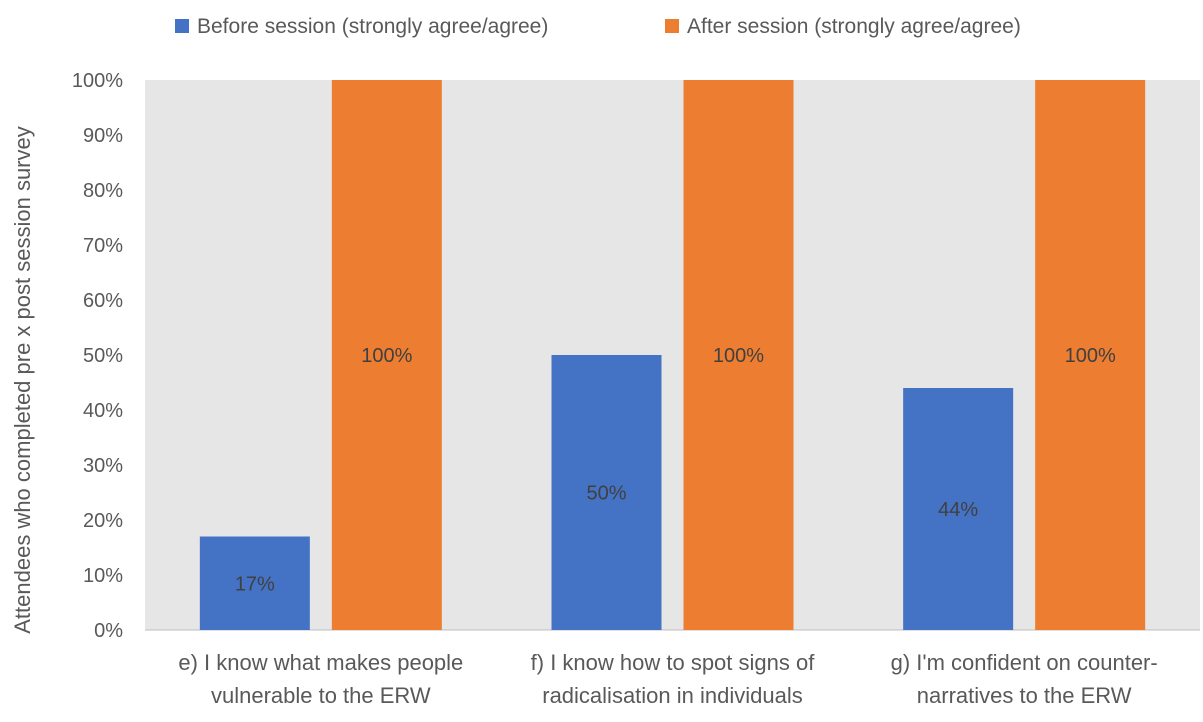  What do you see at coordinates (372, 26) in the screenshot?
I see `legend-label: Before session (strongly agree/agree)` at bounding box center [372, 26].